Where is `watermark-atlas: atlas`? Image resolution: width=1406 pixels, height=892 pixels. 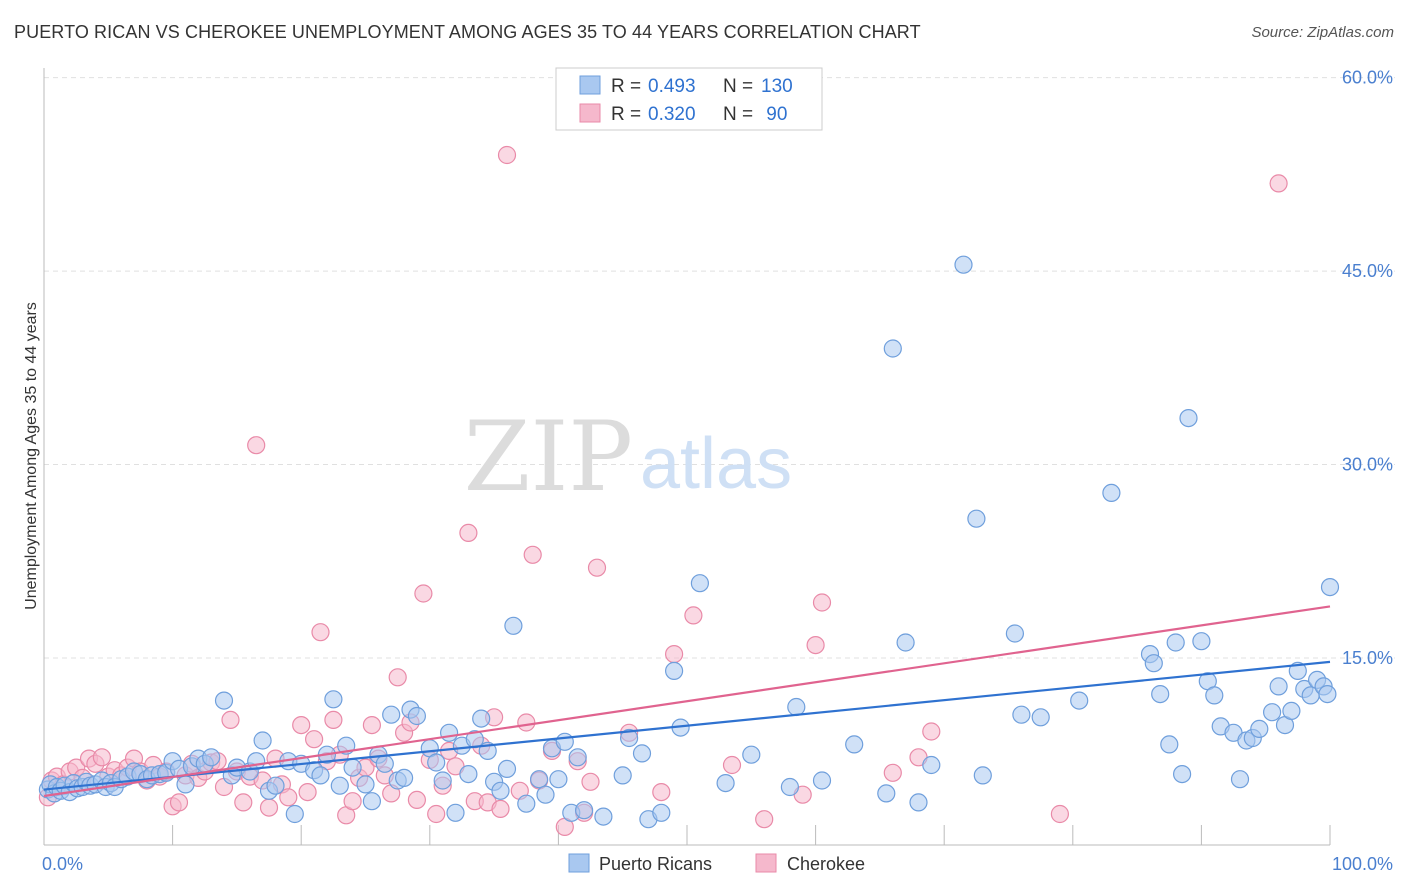
watermark-atlas: atlas is located at coordinates (716, 464).